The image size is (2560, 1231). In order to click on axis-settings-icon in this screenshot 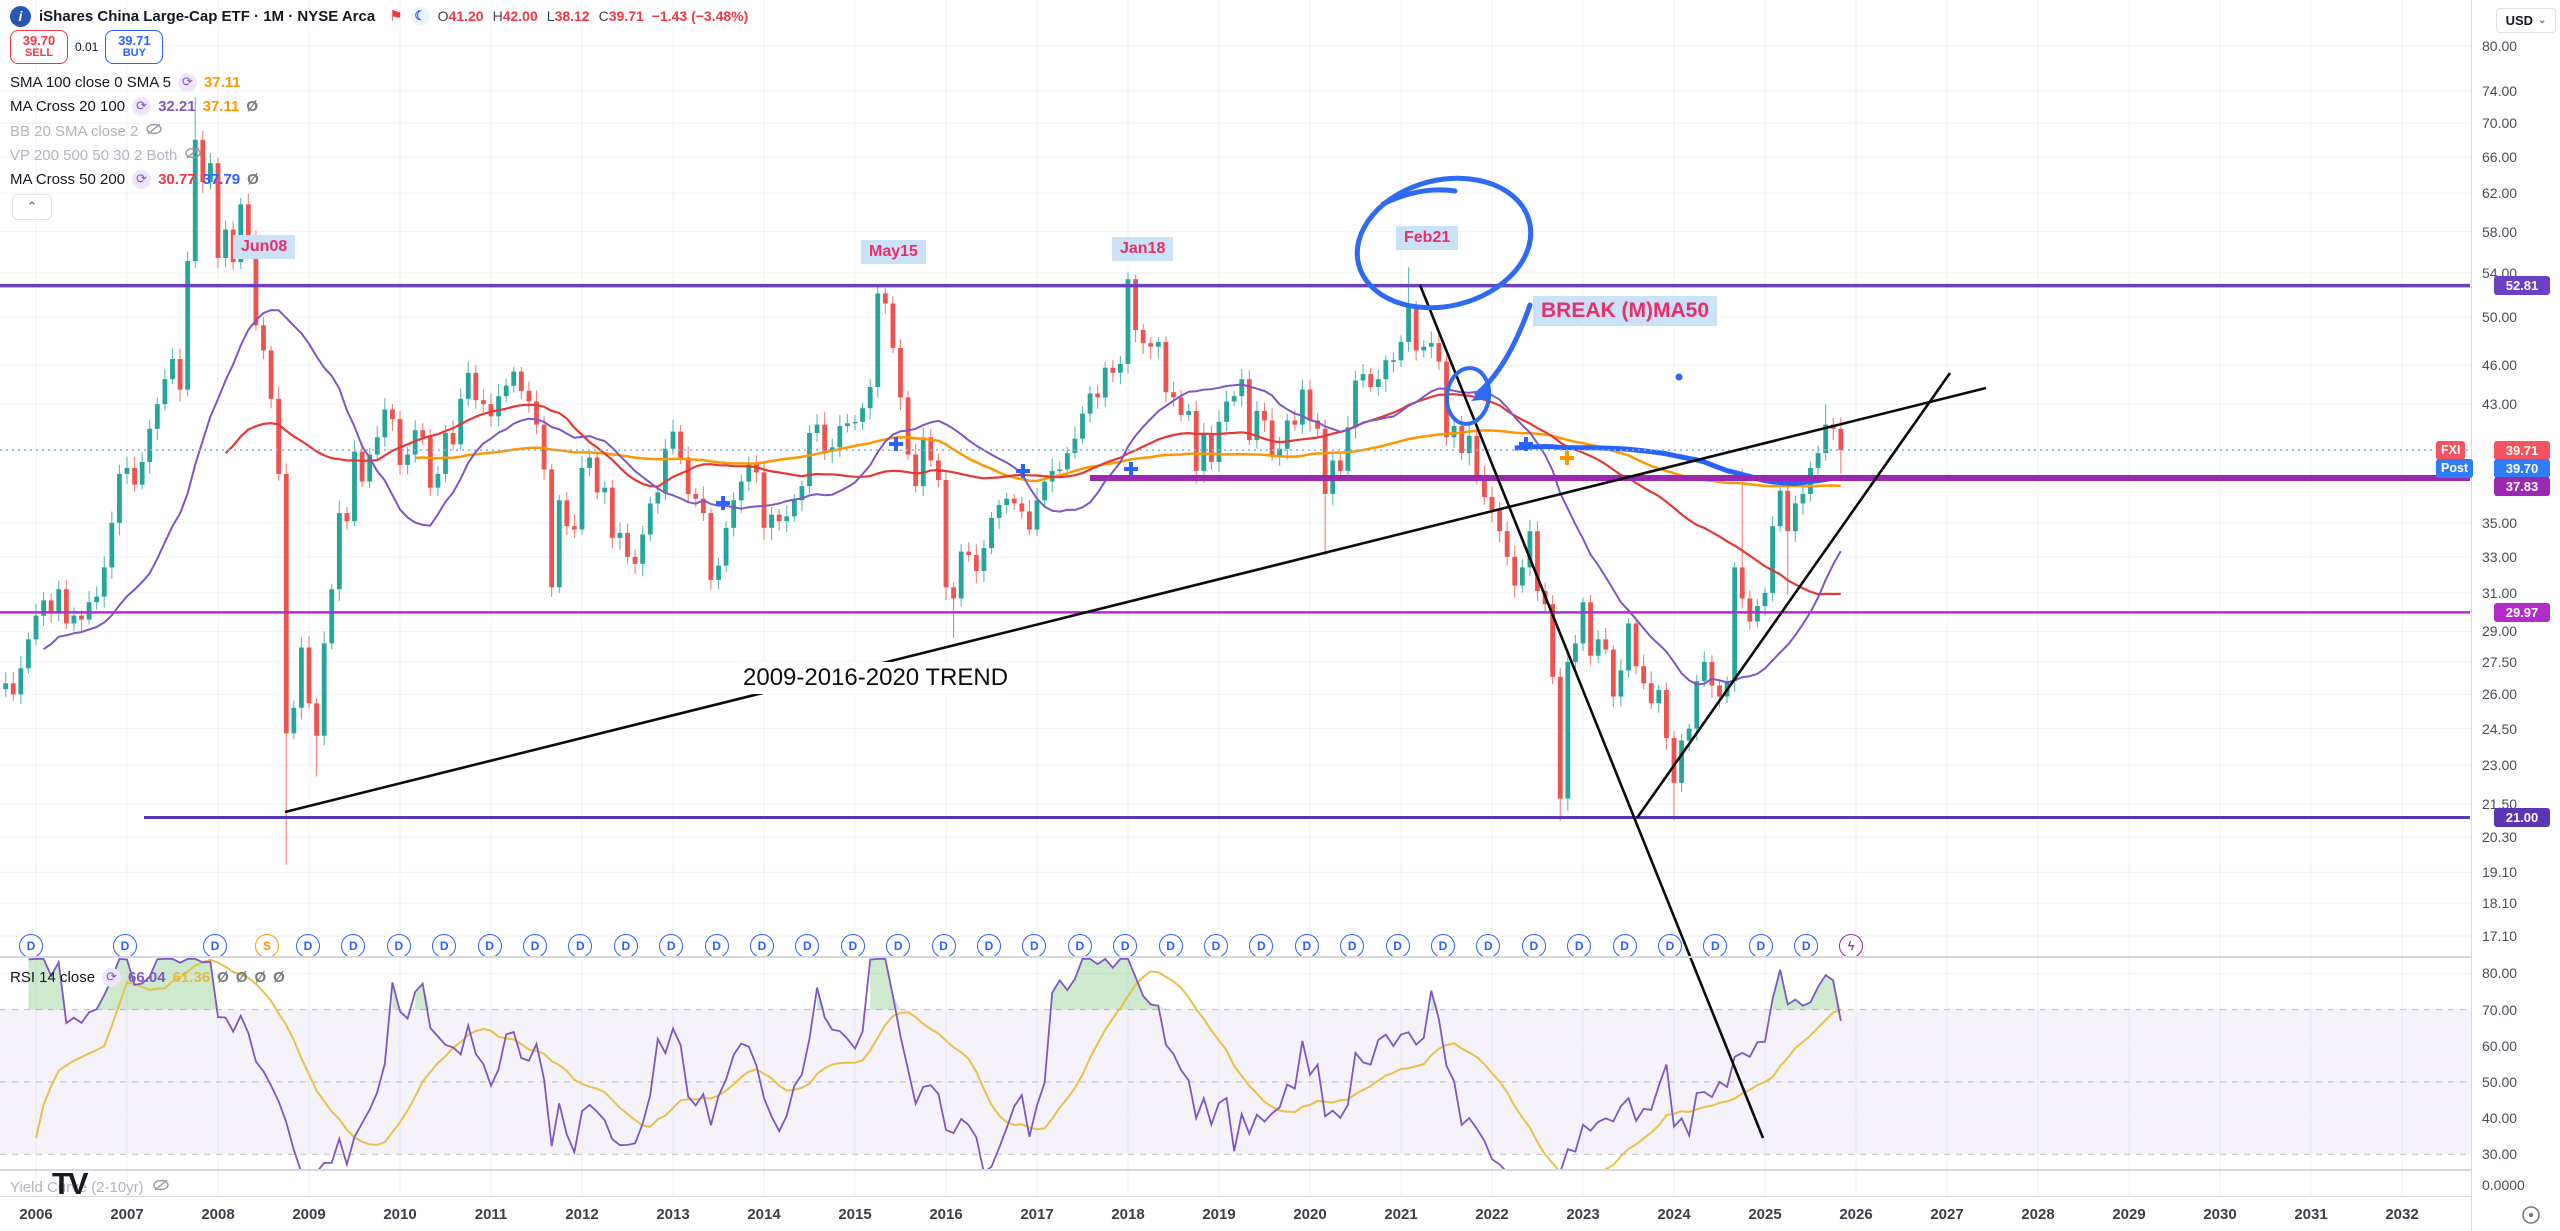, I will do `click(2531, 1217)`.